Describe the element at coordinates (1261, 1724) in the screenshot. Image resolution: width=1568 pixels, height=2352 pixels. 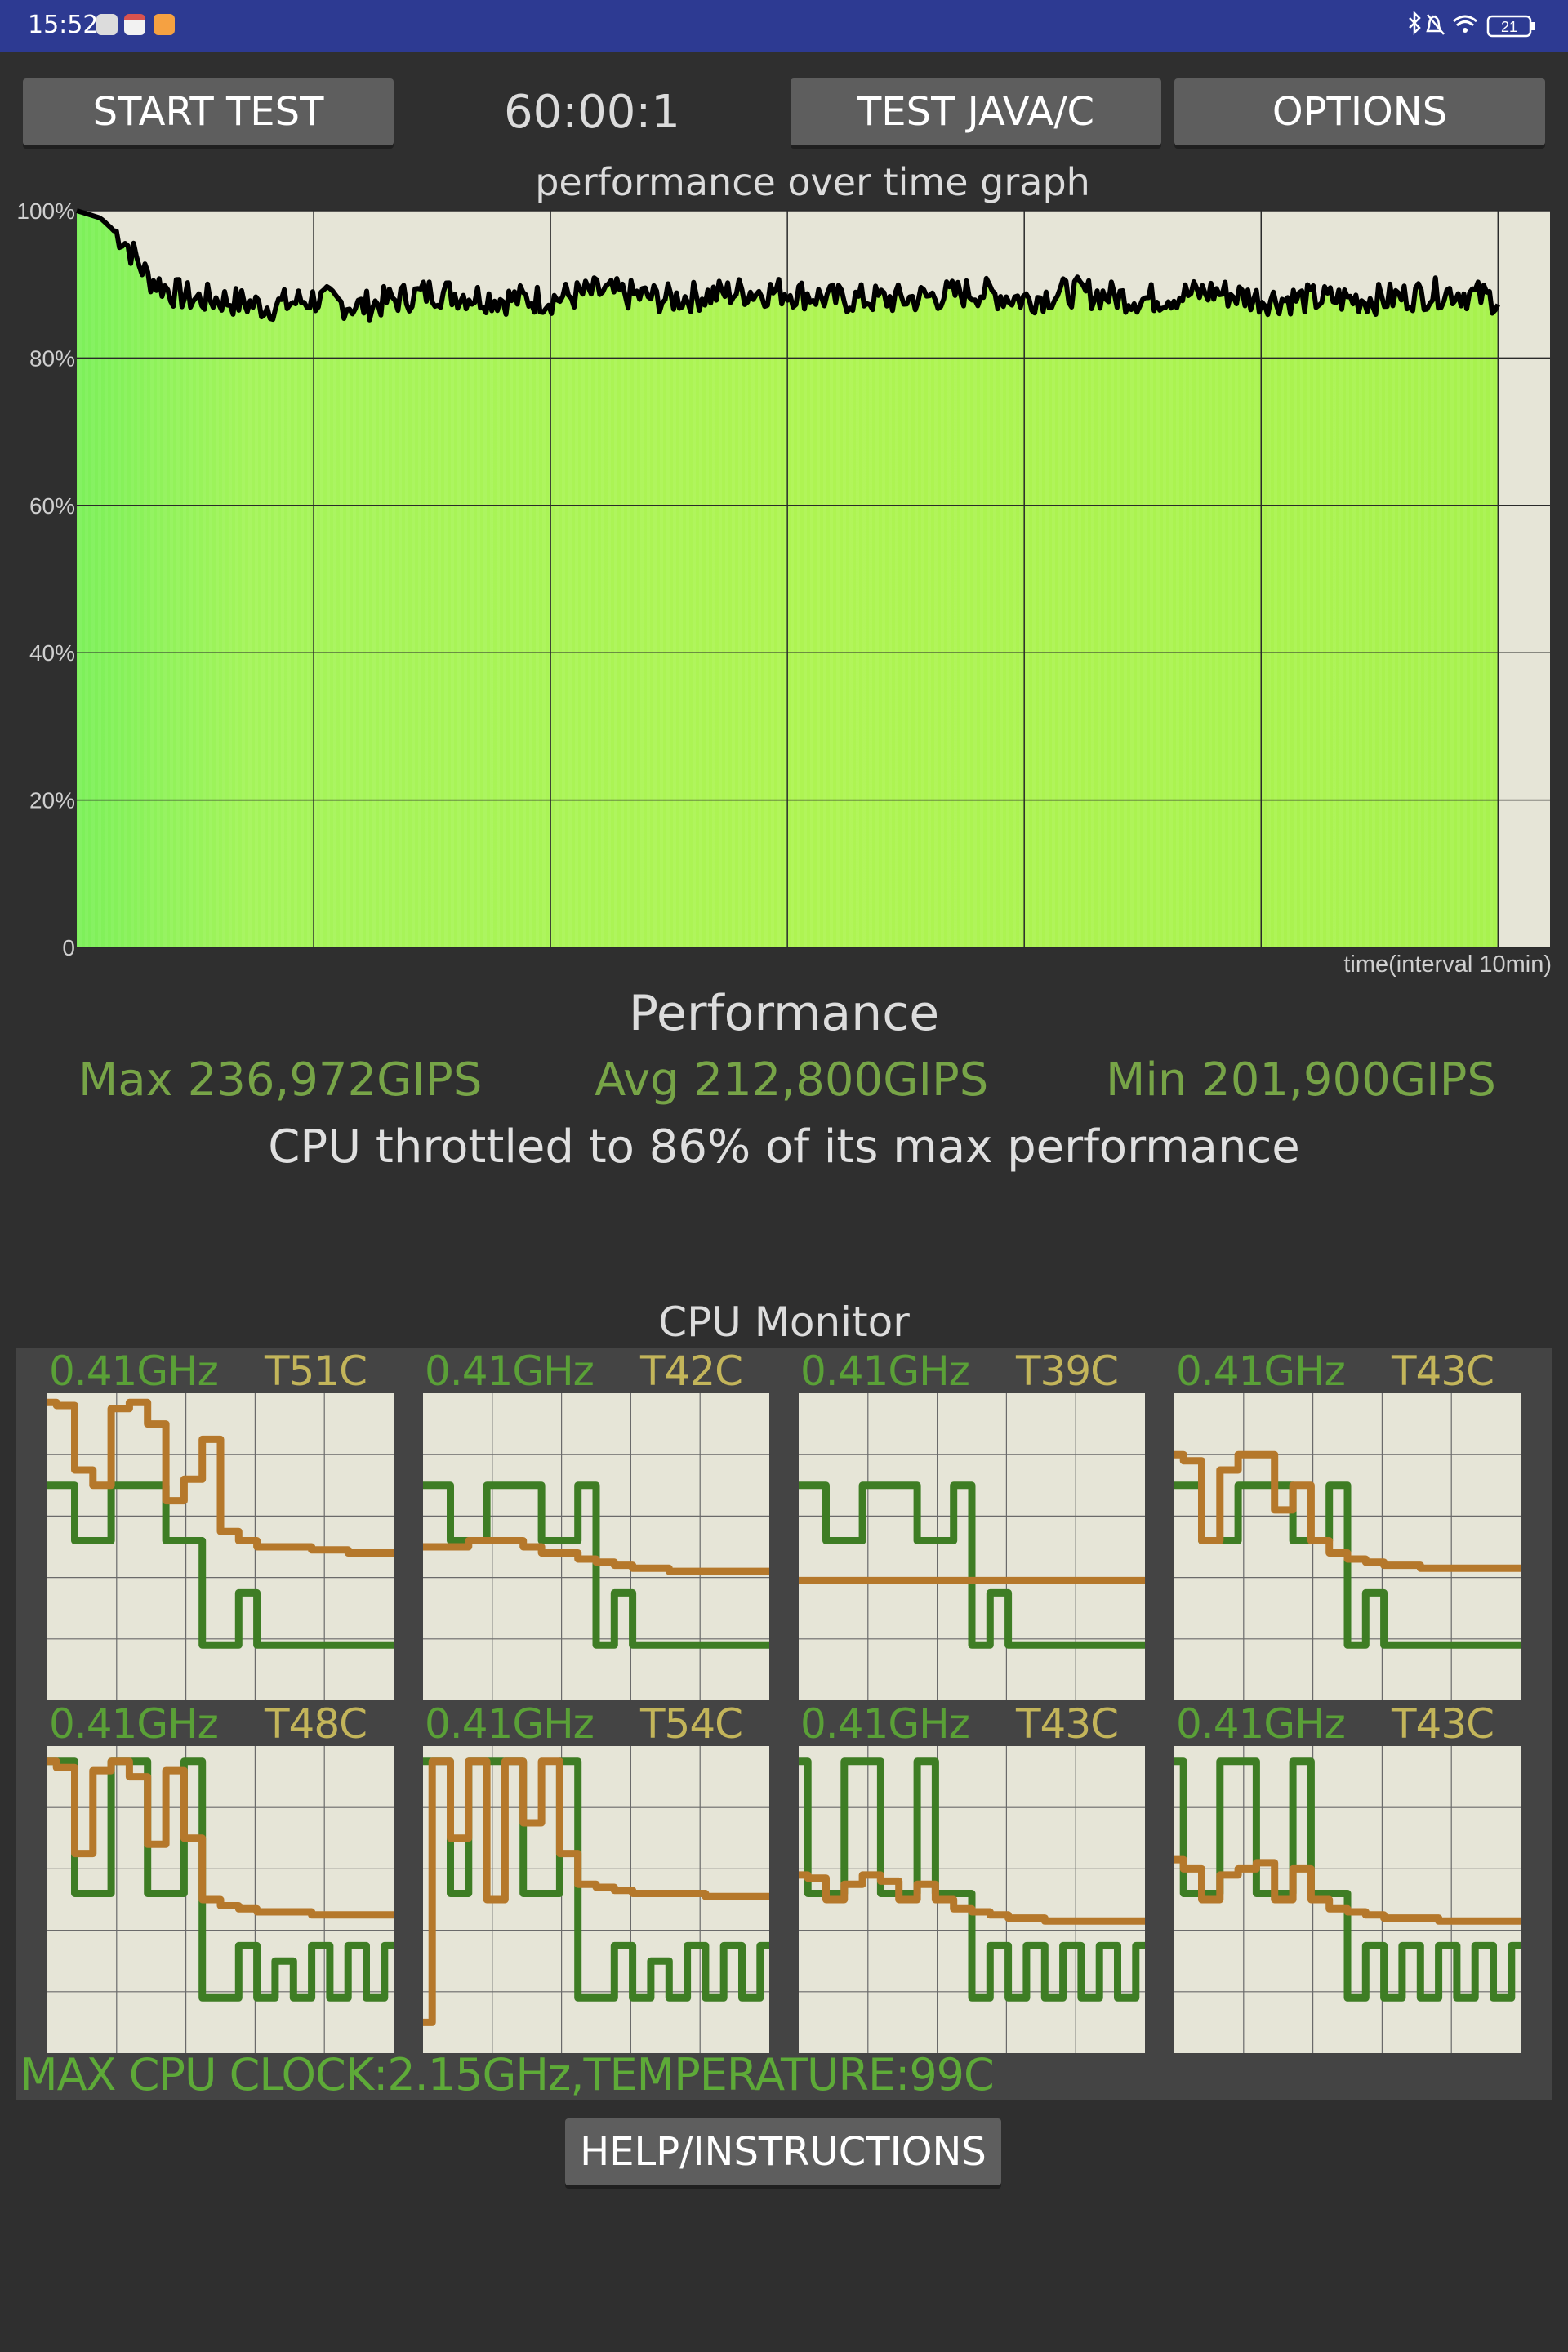
I see `core-8-frequency: 0.41GHz` at that location.